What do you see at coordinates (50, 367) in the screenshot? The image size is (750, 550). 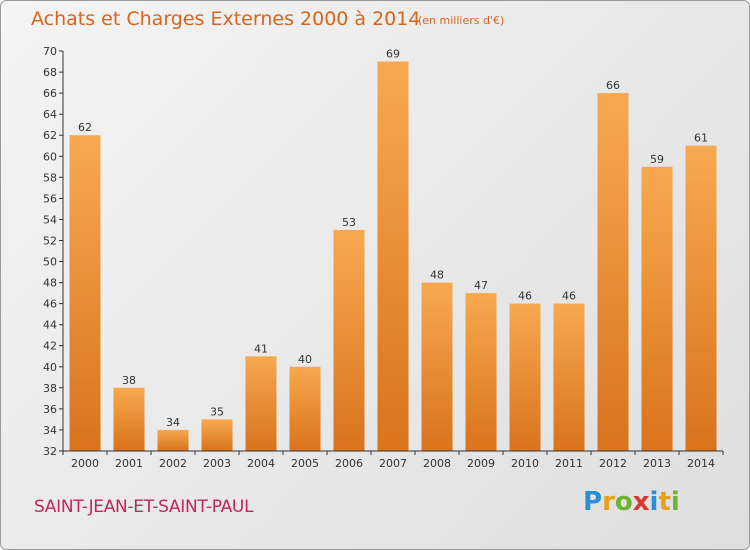 I see `y-tick-label: 40` at bounding box center [50, 367].